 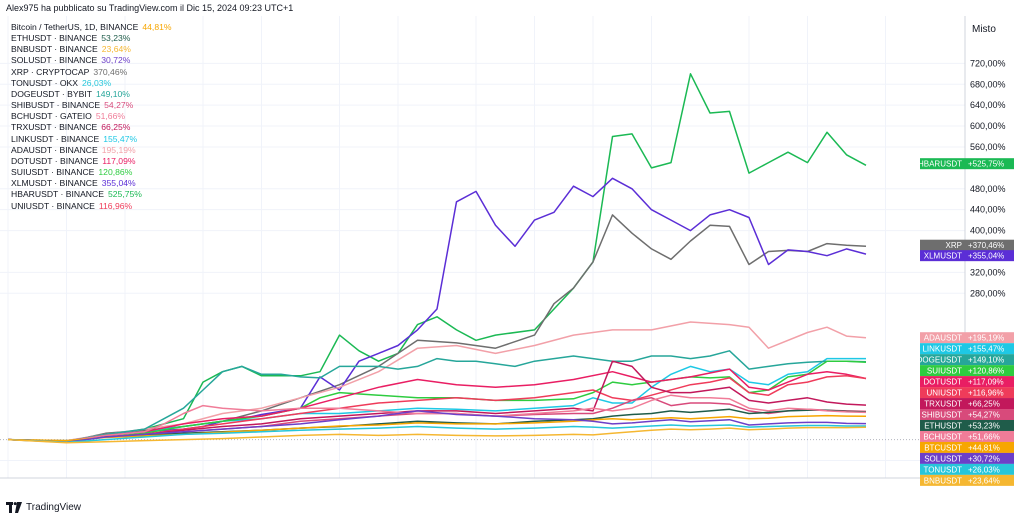 I want to click on end-label-dogeusdt: DOGEUSDT +149,10%, so click(x=965, y=360).